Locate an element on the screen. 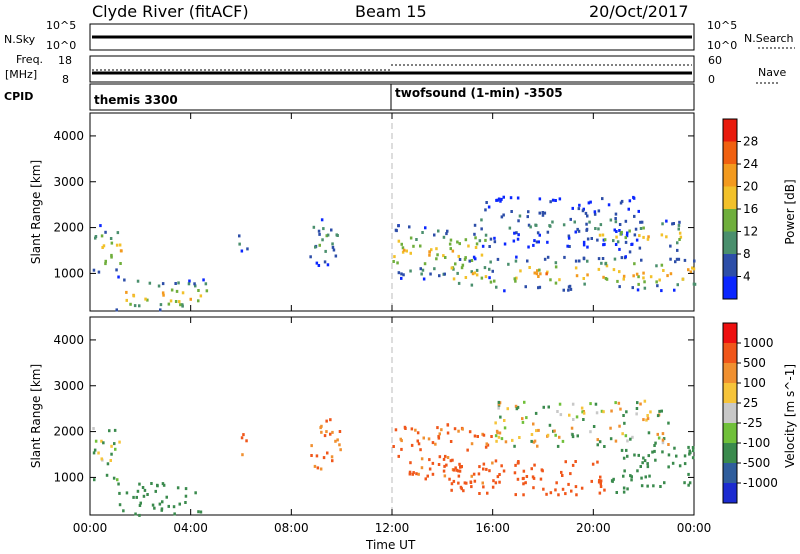 The width and height of the screenshot is (800, 554). nsky-top-tick: 10^5 is located at coordinates (61, 25).